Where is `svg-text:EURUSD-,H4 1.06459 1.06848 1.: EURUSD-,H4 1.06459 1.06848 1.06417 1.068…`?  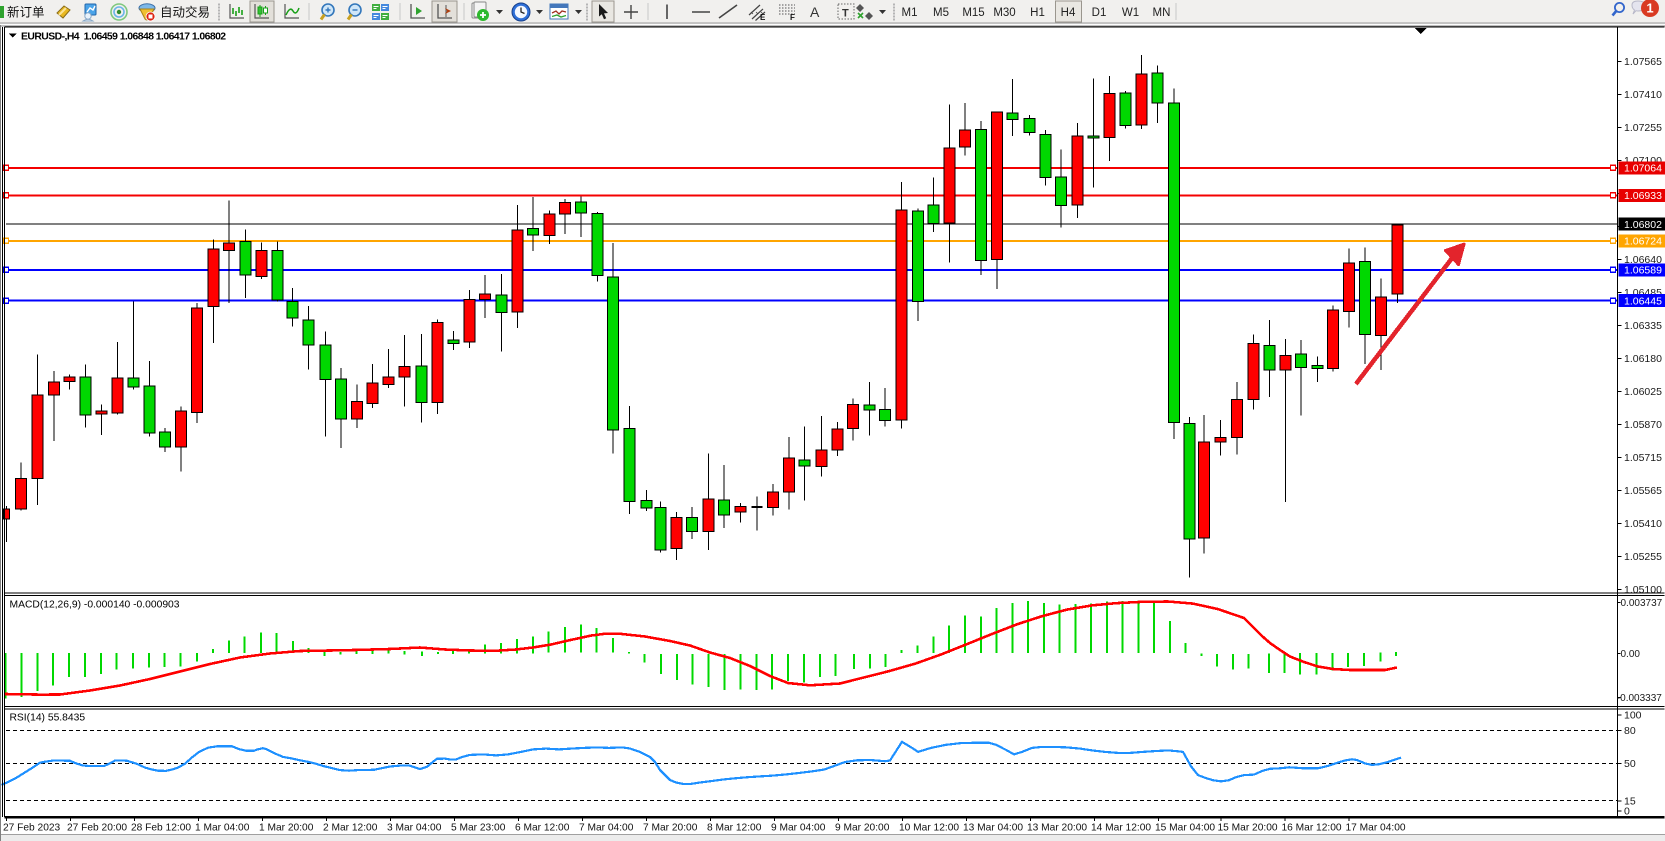
svg-text:EURUSD-,H4 1.06459 1.06848 1.: EURUSD-,H4 1.06459 1.06848 1.06417 1.068… is located at coordinates (123, 37).